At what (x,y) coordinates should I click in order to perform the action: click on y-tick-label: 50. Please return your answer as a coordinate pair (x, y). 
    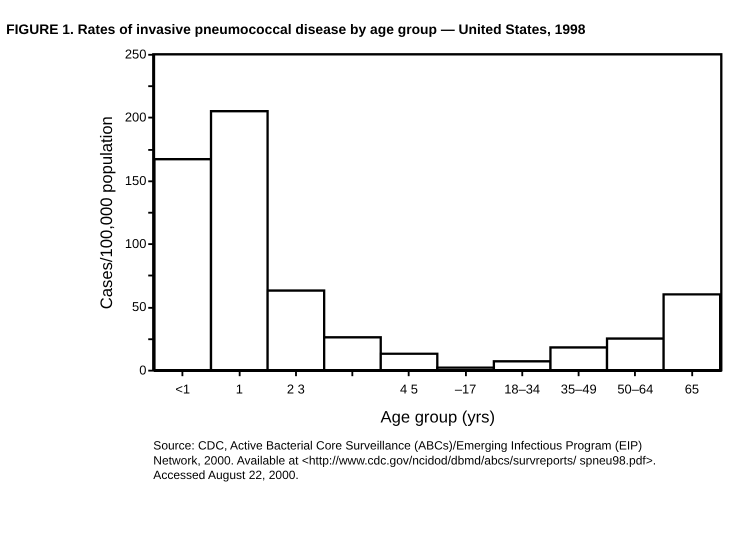
    Looking at the image, I should click on (139, 306).